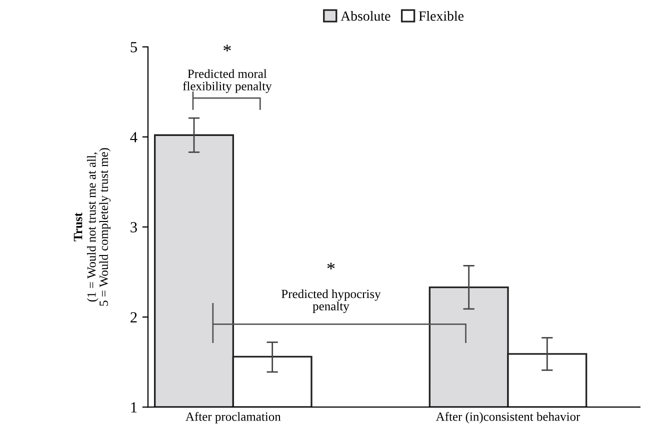 The width and height of the screenshot is (649, 434). What do you see at coordinates (233, 418) in the screenshot?
I see `x-tick-label: After proclamation` at bounding box center [233, 418].